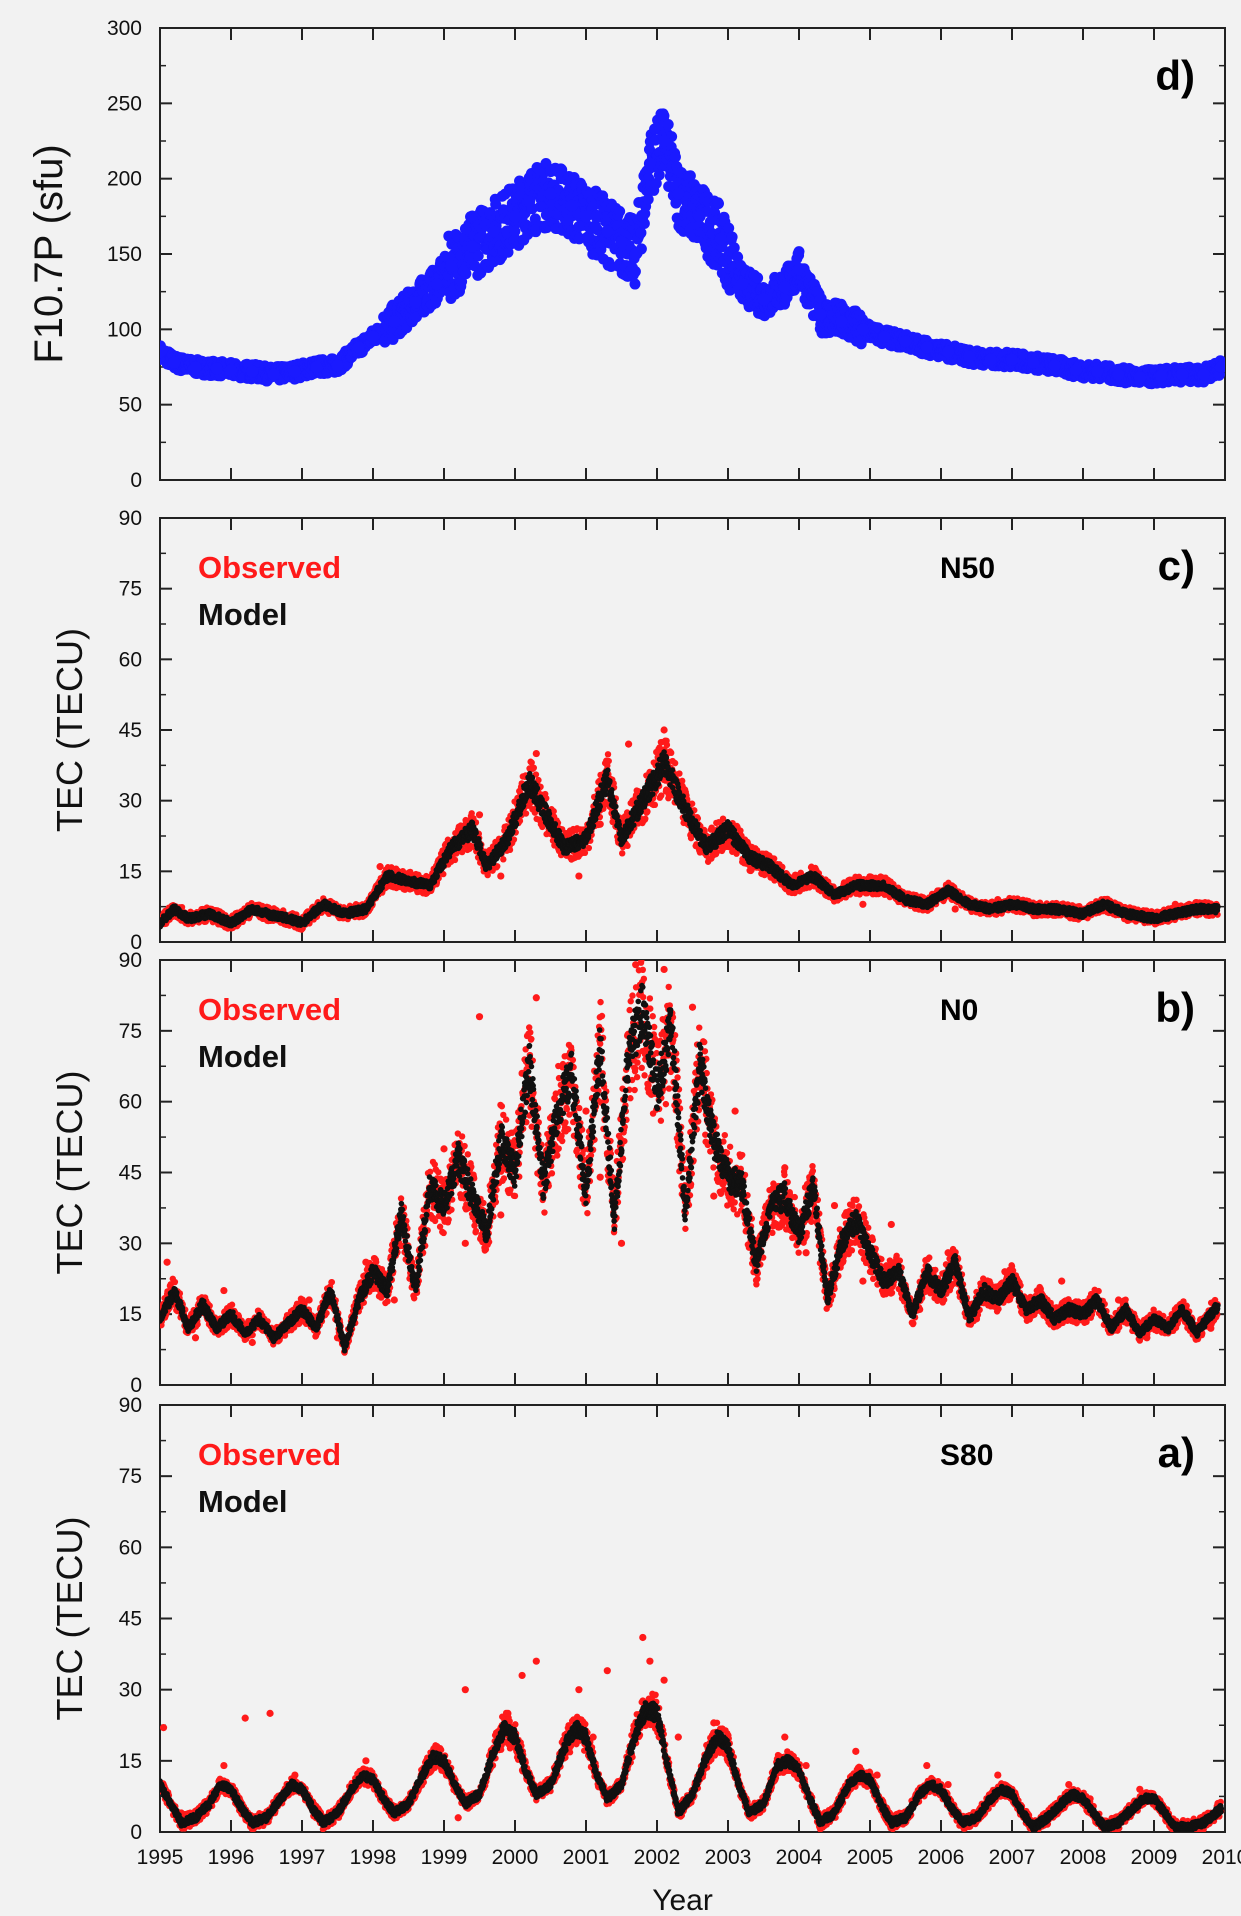 The width and height of the screenshot is (1241, 1916). I want to click on y-tick-label: 50, so click(130, 405).